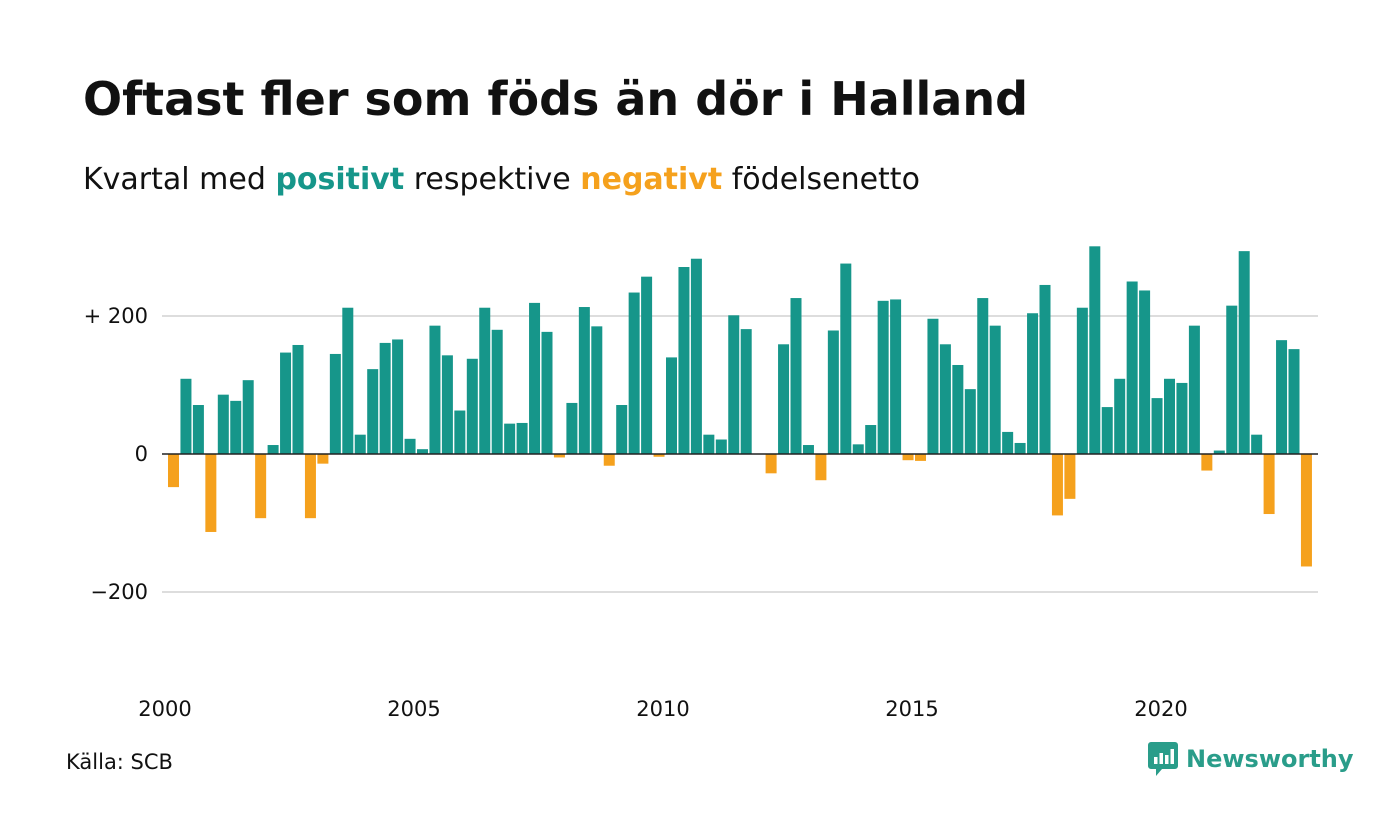  What do you see at coordinates (1270, 759) in the screenshot?
I see `brand-name: Newsworthy` at bounding box center [1270, 759].